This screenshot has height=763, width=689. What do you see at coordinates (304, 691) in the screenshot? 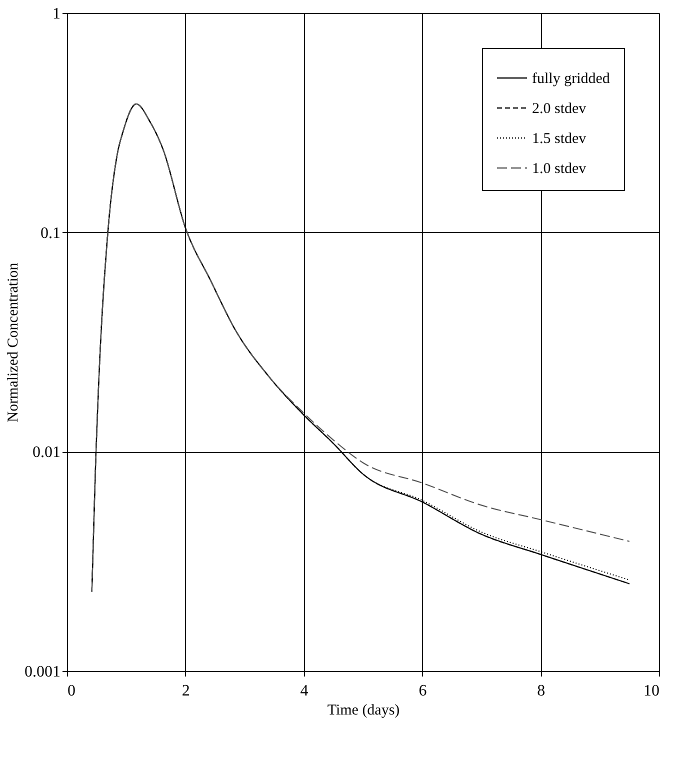
I see `x-tick-label: 4` at bounding box center [304, 691].